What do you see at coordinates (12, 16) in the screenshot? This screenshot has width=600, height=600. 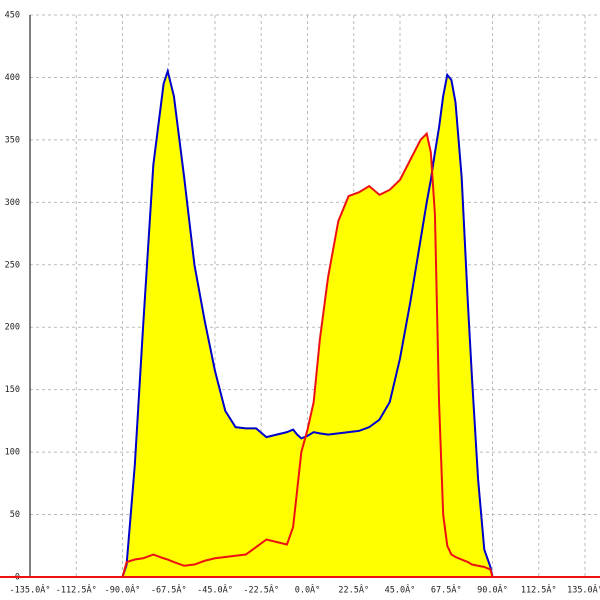 I see `y-tick-label: 450` at bounding box center [12, 16].